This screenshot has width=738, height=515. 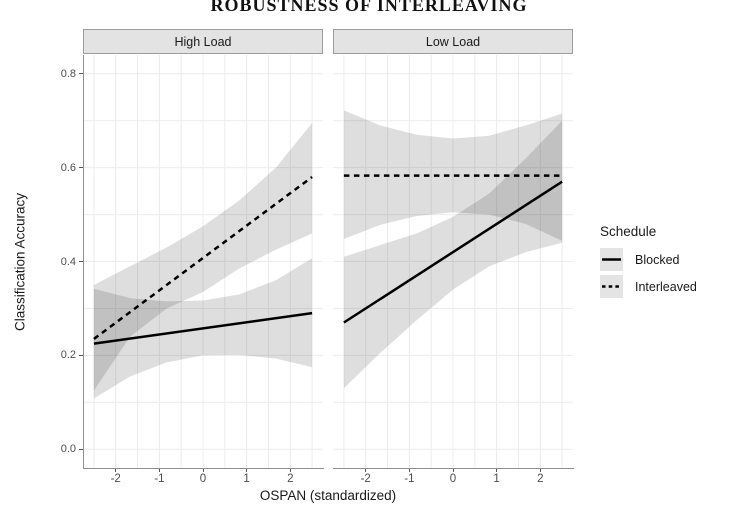 What do you see at coordinates (453, 175) in the screenshot?
I see `confidence-ribbon-interleaved` at bounding box center [453, 175].